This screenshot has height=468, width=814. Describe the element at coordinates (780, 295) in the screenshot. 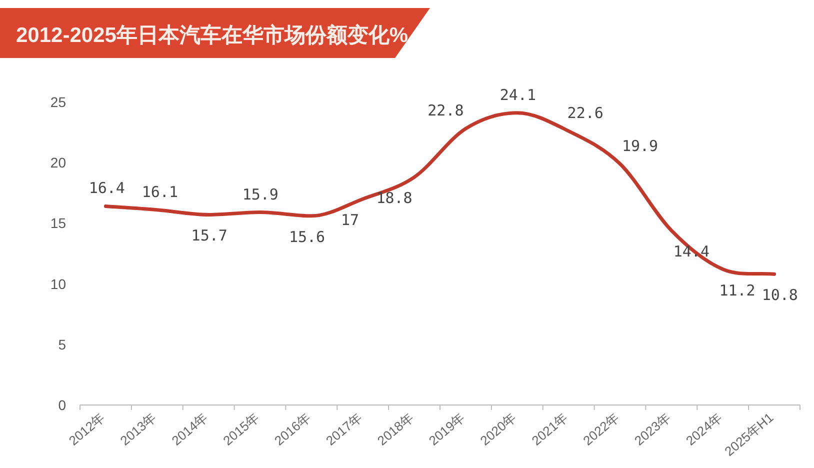

I see `data-label: 10.8` at that location.